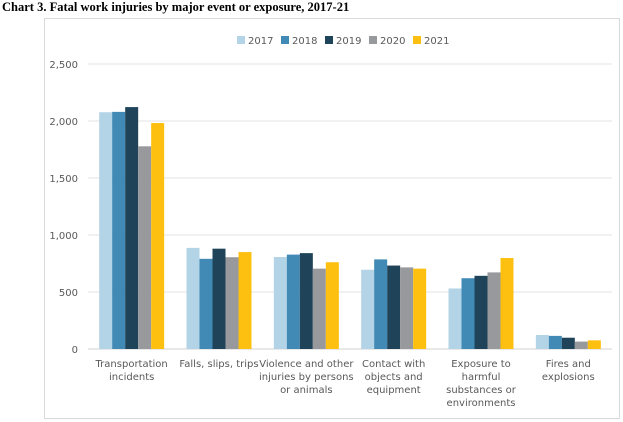  Describe the element at coordinates (393, 364) in the screenshot. I see `x-tick-label: Contact with` at that location.